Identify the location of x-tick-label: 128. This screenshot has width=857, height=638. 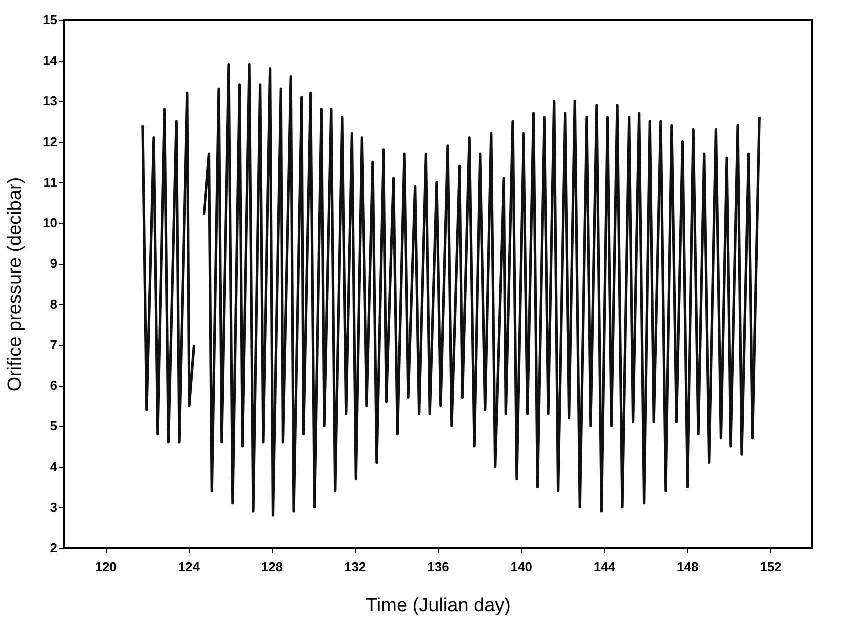
(272, 567).